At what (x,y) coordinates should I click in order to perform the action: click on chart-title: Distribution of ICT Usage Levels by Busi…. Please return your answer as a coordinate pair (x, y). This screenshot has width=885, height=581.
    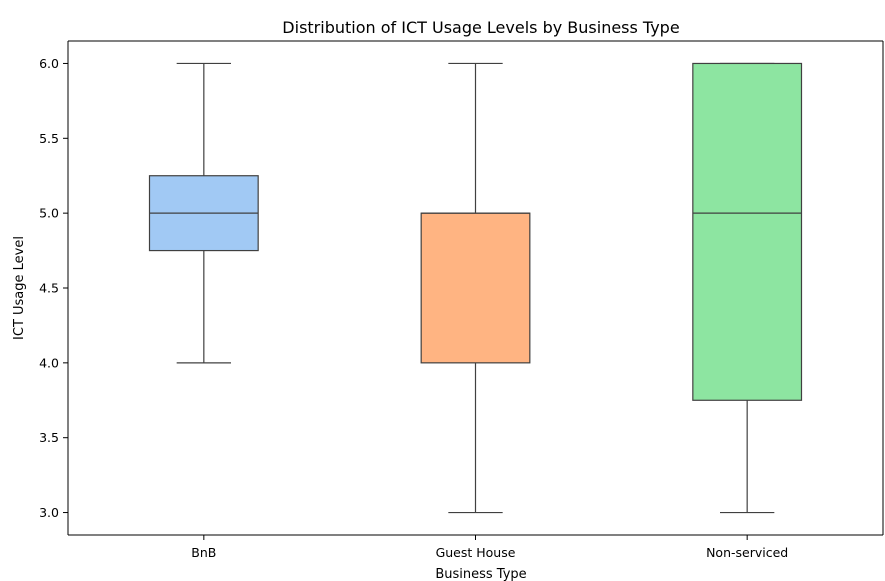
    Looking at the image, I should click on (480, 27).